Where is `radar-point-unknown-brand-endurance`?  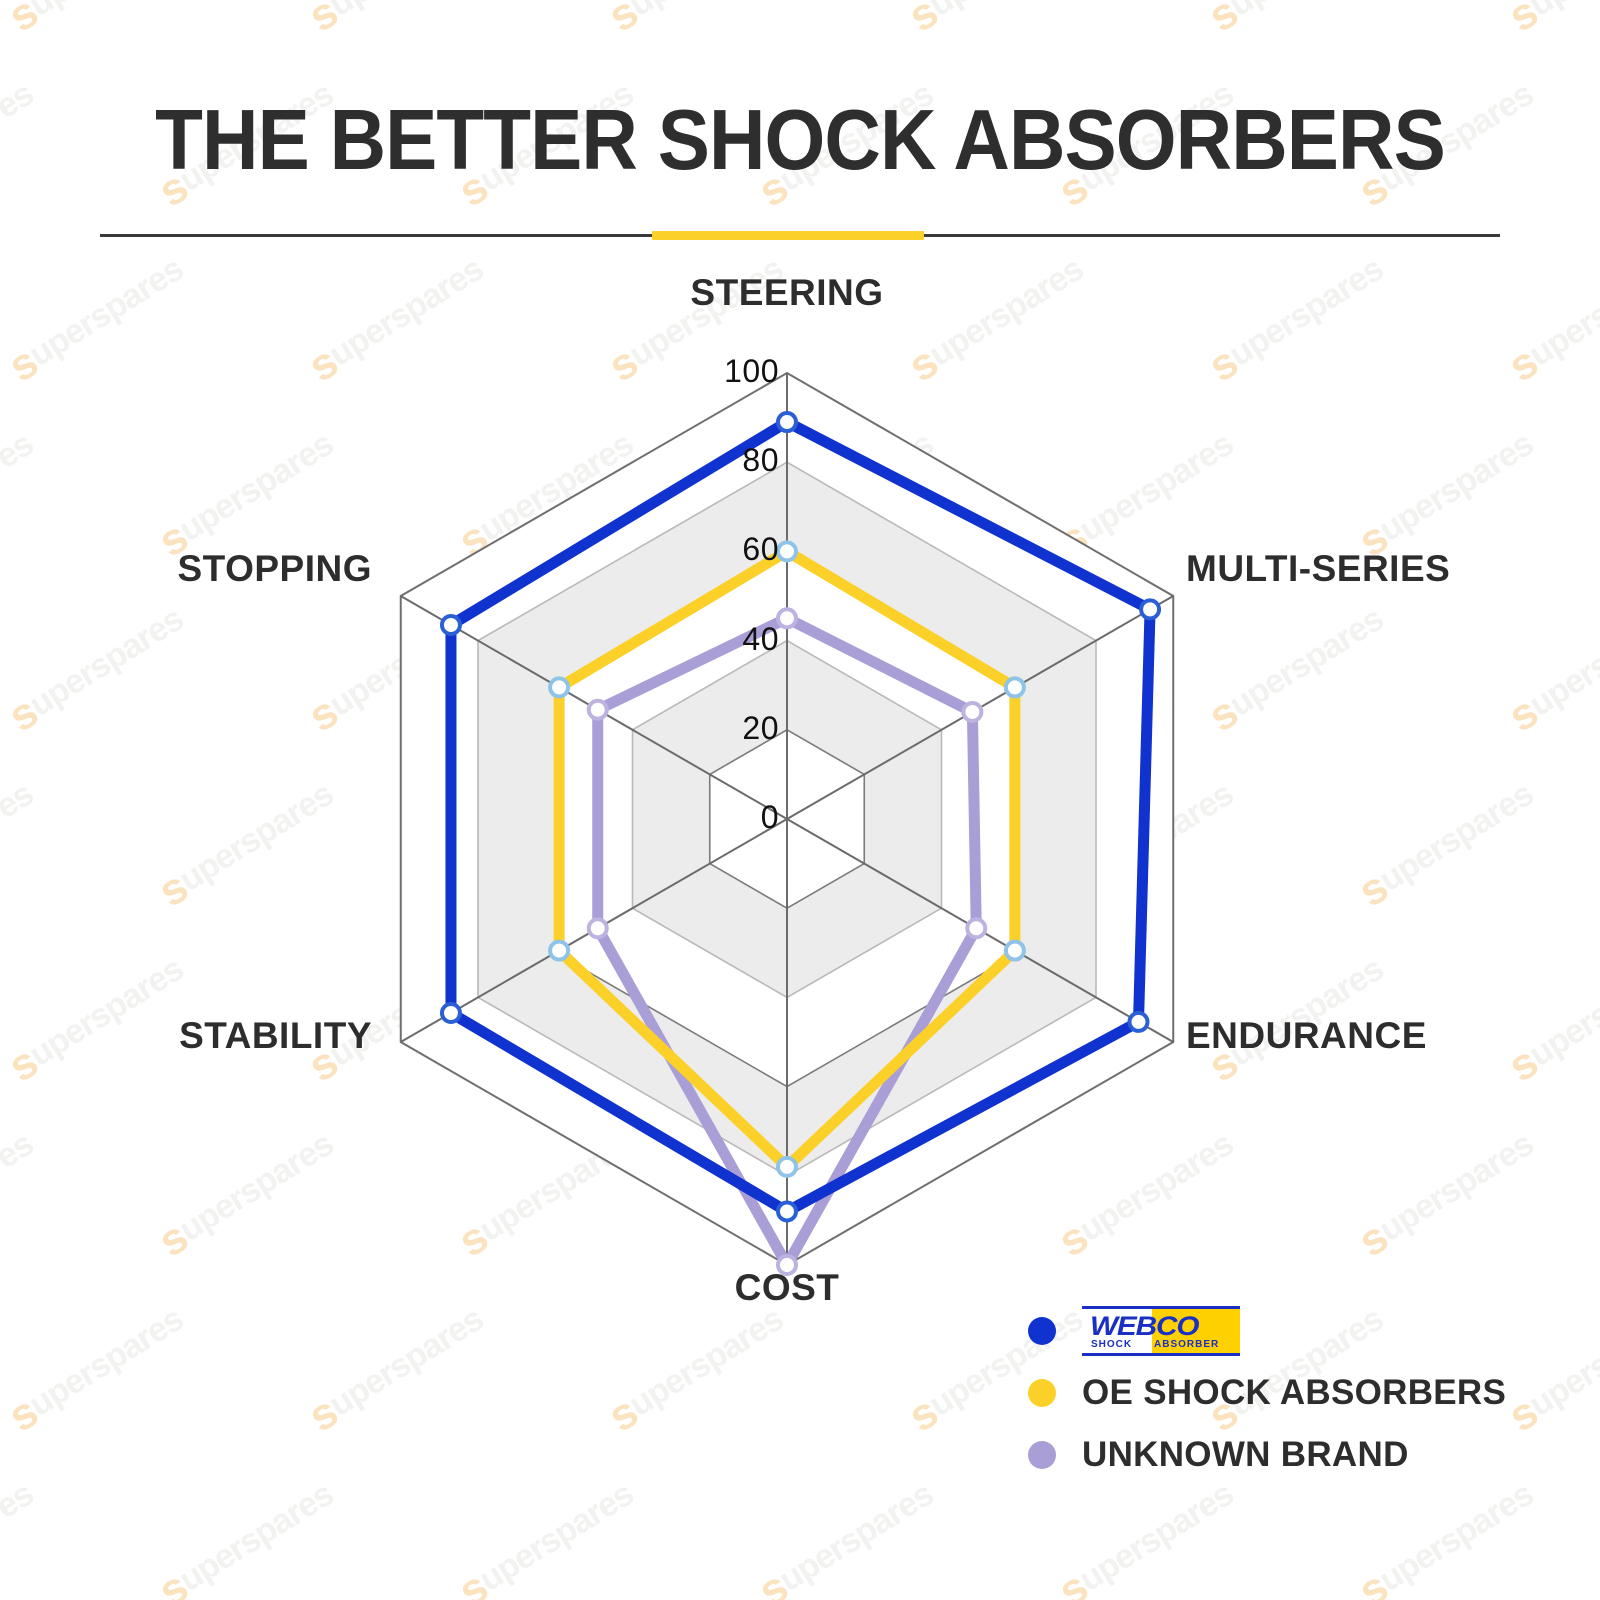 radar-point-unknown-brand-endurance is located at coordinates (976, 928).